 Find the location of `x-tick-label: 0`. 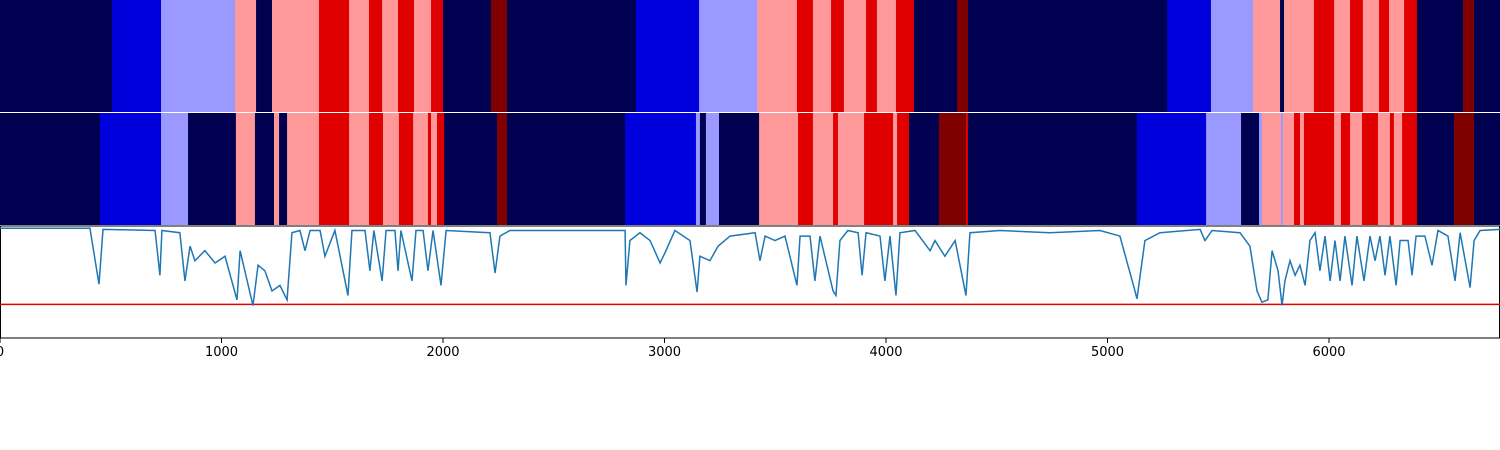

x-tick-label: 0 is located at coordinates (2, 352).